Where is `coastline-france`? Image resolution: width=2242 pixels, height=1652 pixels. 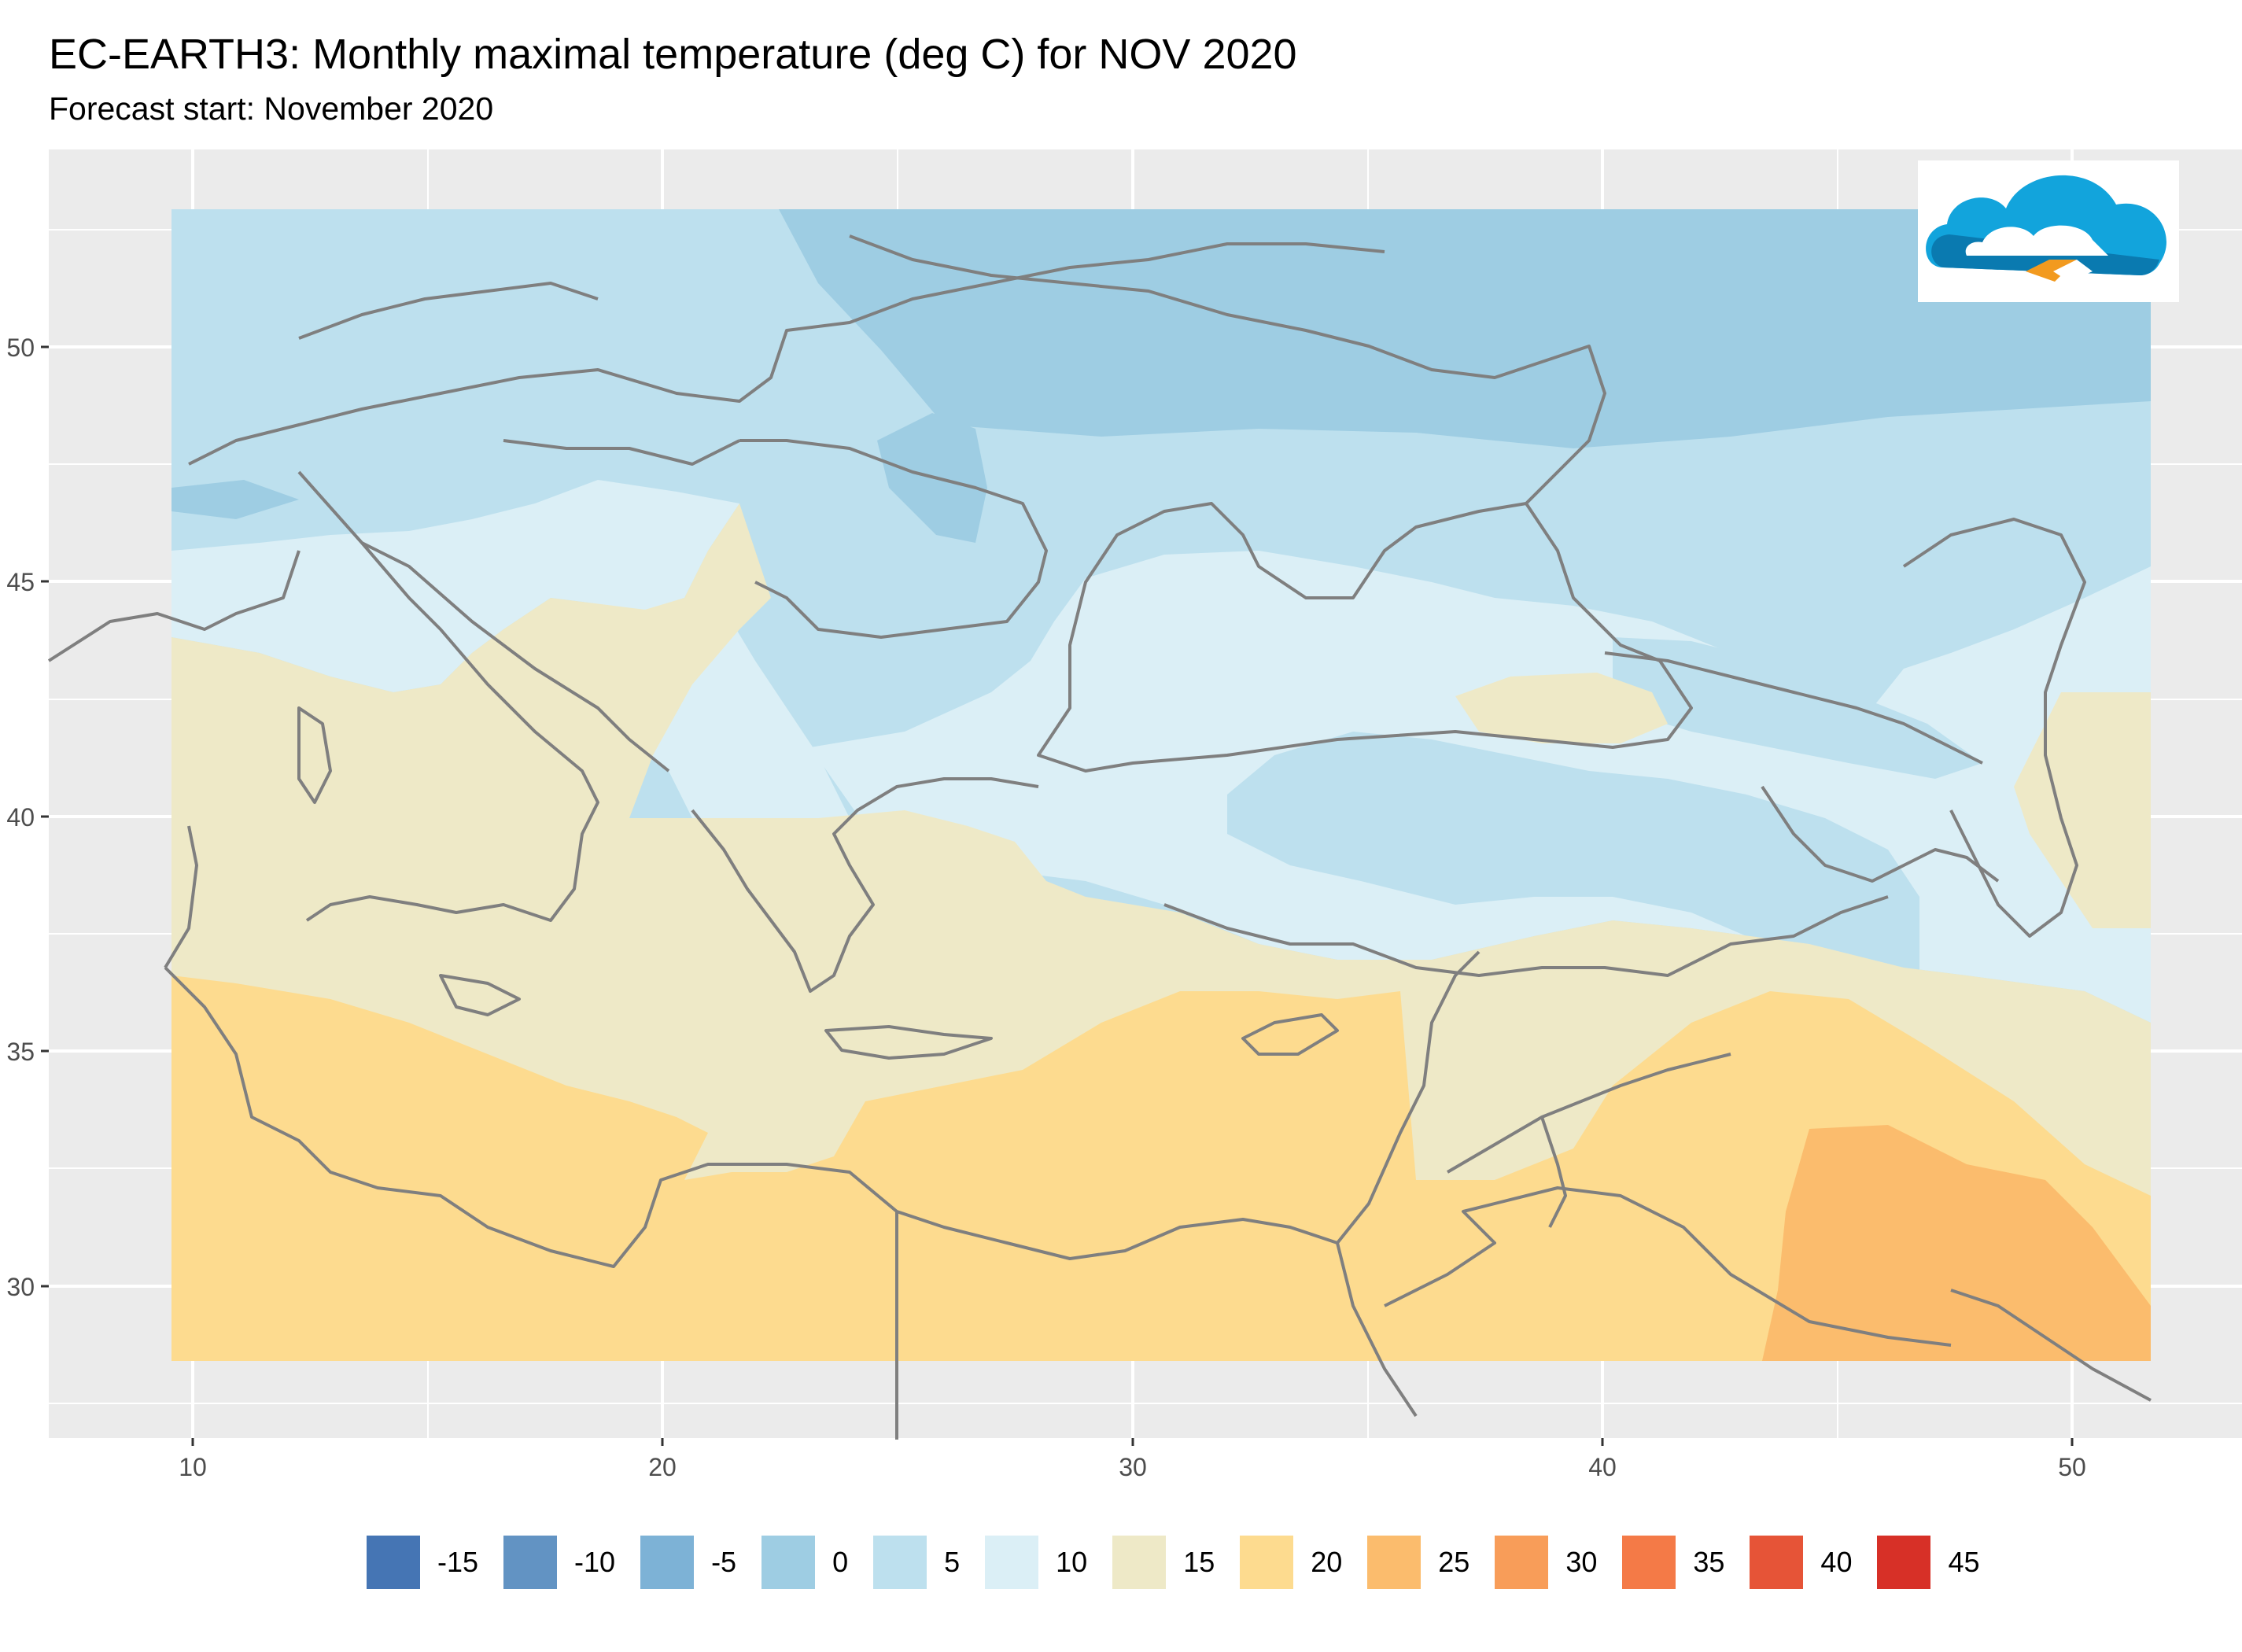
coastline-france is located at coordinates (174, 606).